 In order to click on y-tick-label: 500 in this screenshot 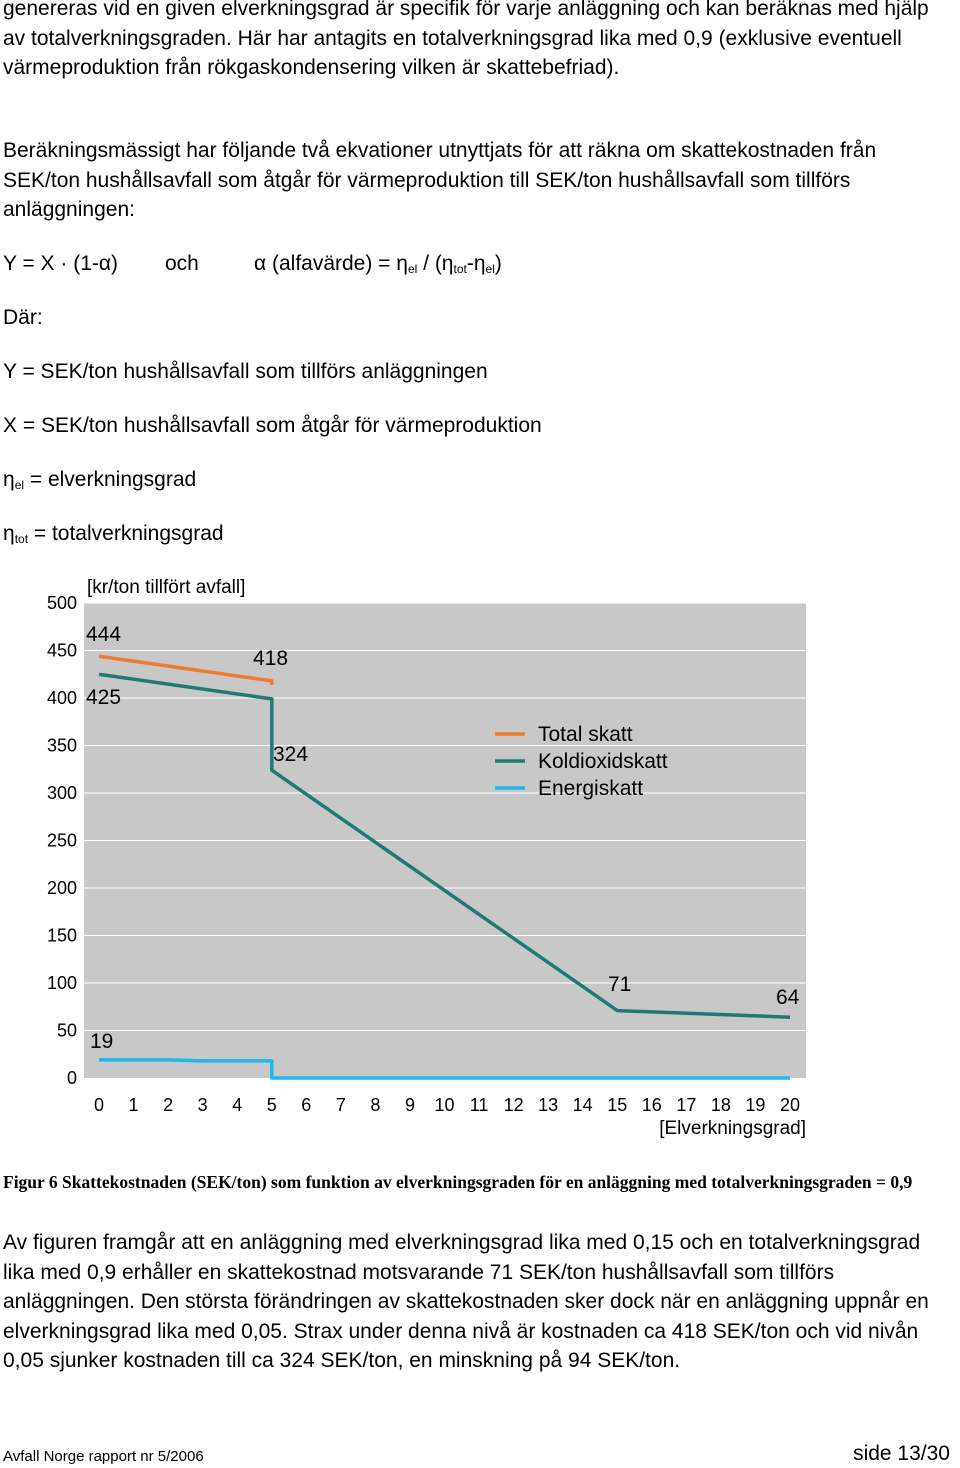, I will do `click(62, 603)`.